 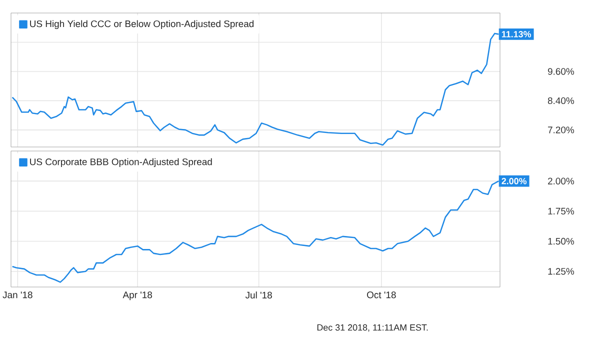 What do you see at coordinates (517, 34) in the screenshot?
I see `annotation: 11.13%` at bounding box center [517, 34].